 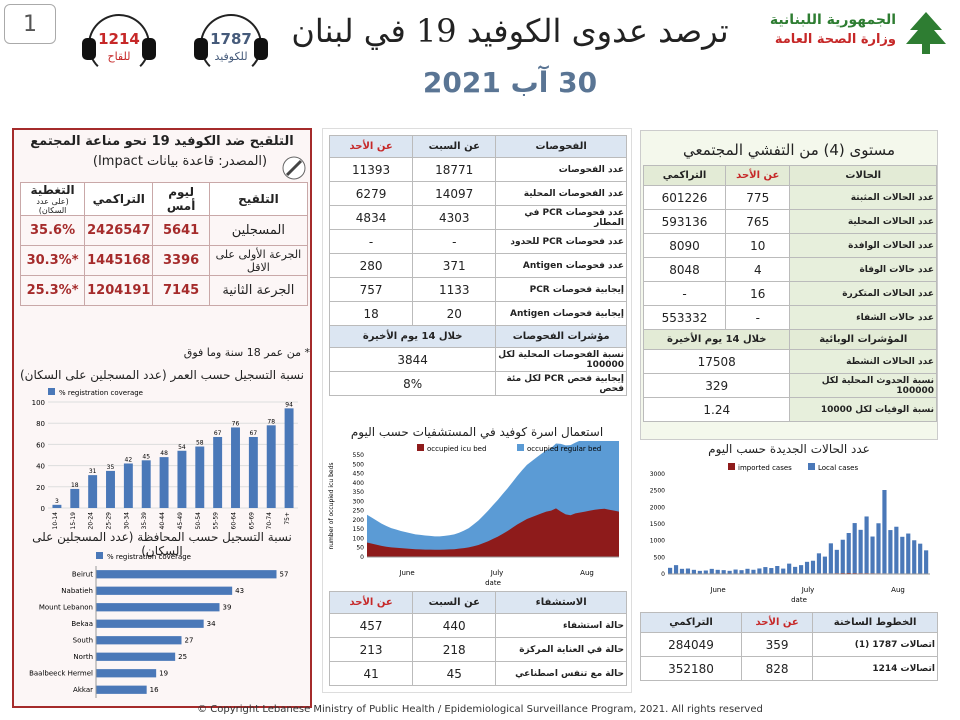 What do you see at coordinates (55, 521) in the screenshot?
I see `x-tick-label: 10-14` at bounding box center [55, 521].